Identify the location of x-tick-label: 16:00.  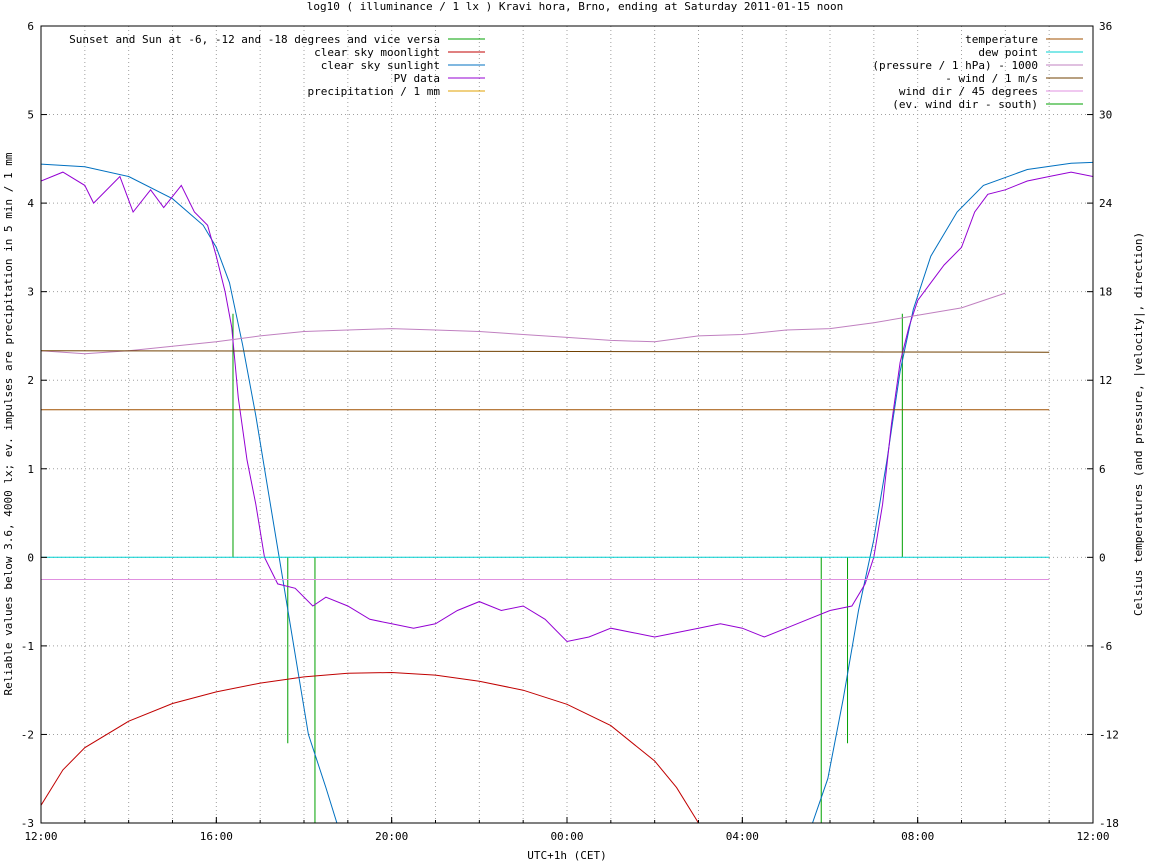
(216, 836).